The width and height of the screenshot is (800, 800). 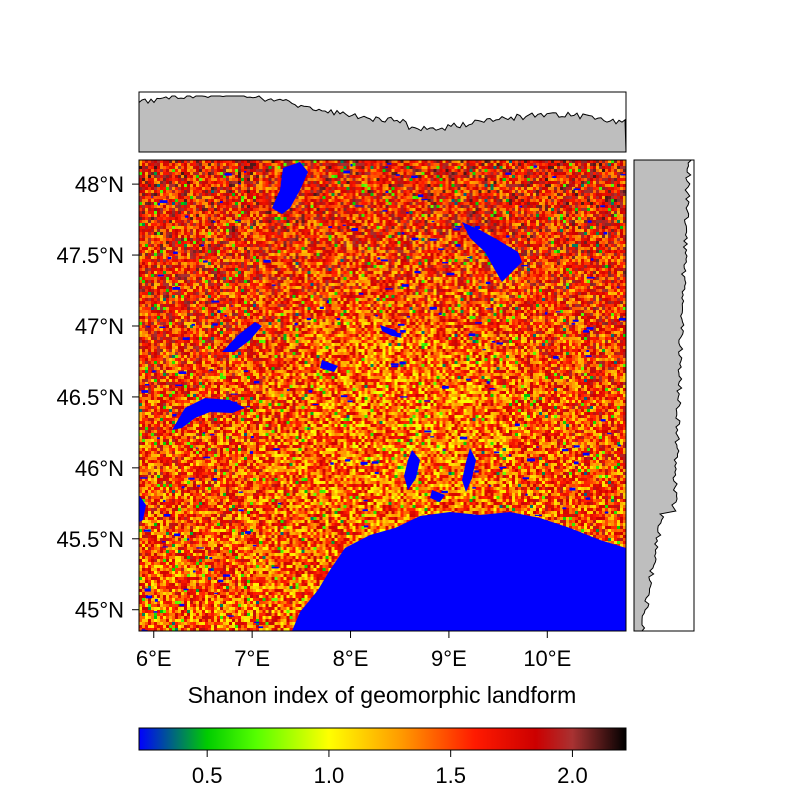 I want to click on longitude-profile-area, so click(x=382, y=124).